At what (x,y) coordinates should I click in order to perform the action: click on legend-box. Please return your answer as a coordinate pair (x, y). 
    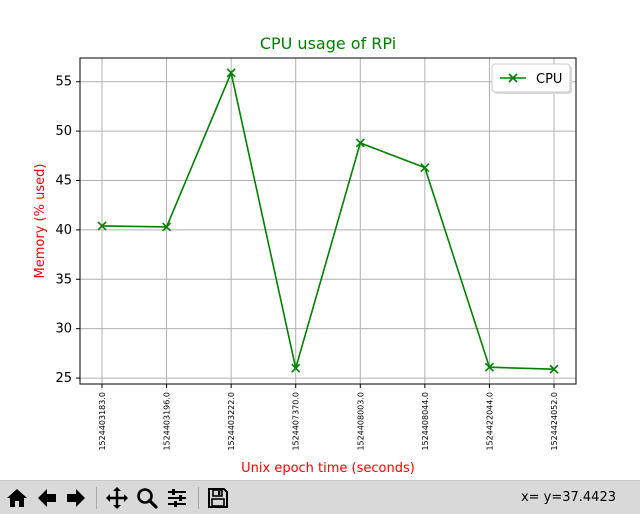
    Looking at the image, I should click on (531, 78).